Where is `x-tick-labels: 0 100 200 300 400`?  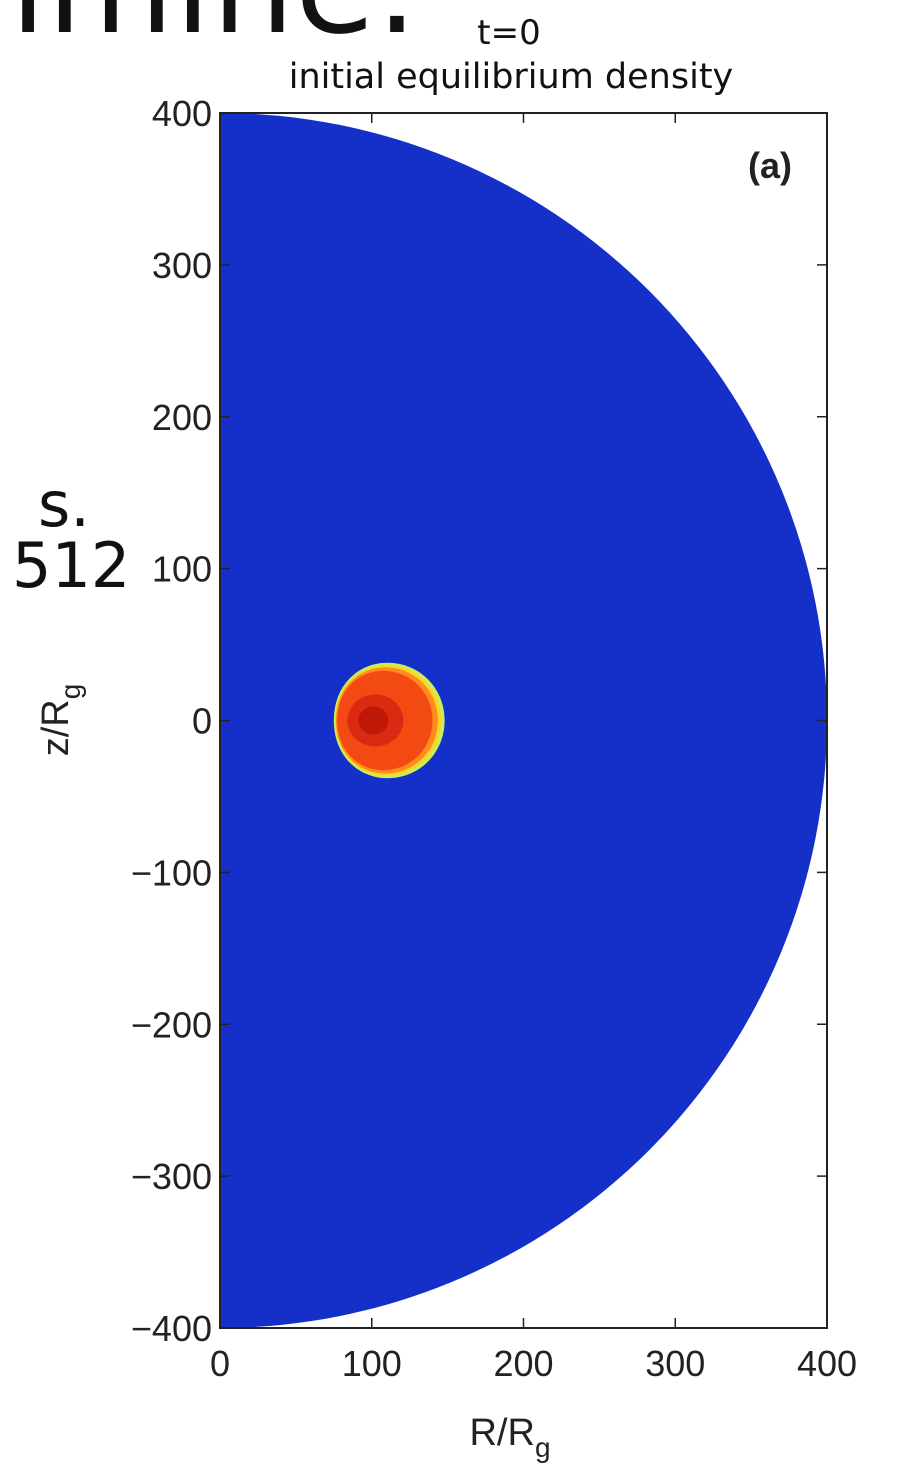 x-tick-labels: 0 100 200 300 400 is located at coordinates (533, 1363).